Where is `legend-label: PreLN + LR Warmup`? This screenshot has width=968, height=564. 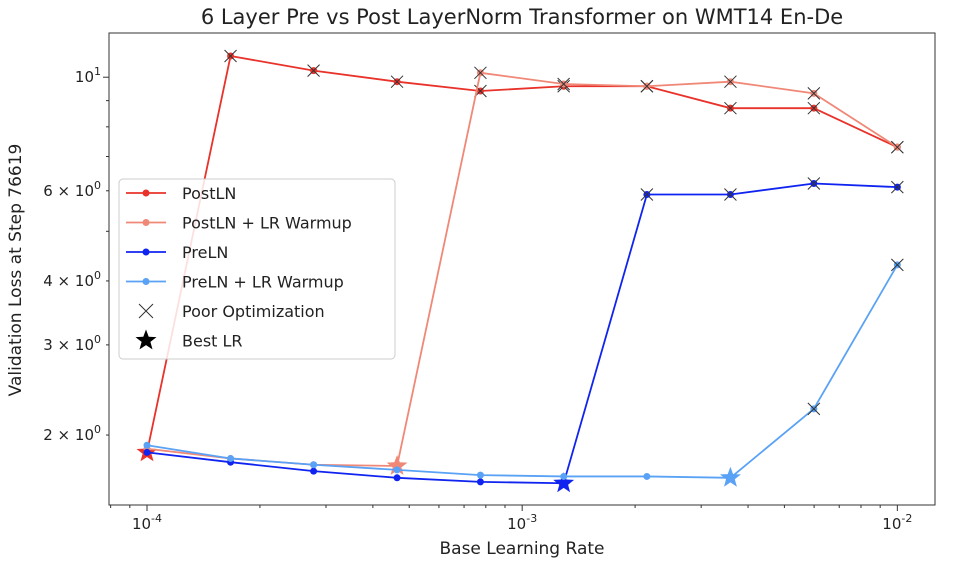
legend-label: PreLN + LR Warmup is located at coordinates (263, 282).